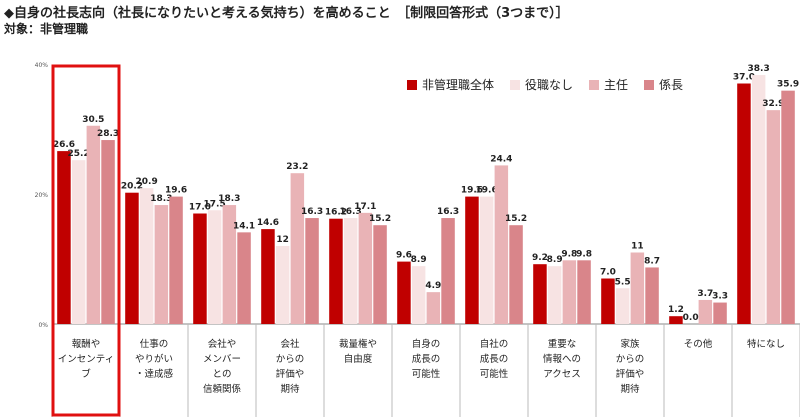  What do you see at coordinates (433, 286) in the screenshot?
I see `data-label: 4.9` at bounding box center [433, 286].